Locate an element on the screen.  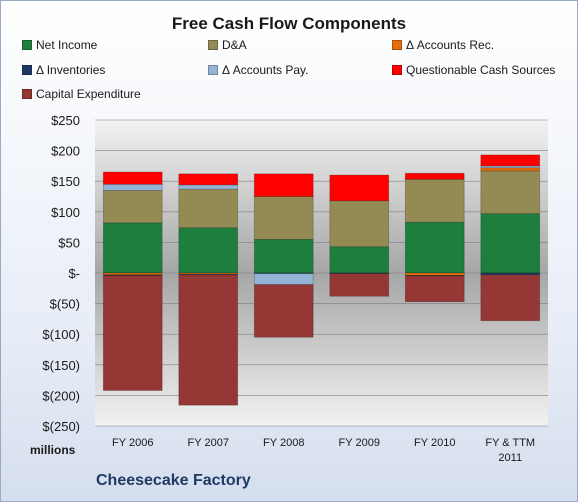
units-label: millions is located at coordinates (53, 450).